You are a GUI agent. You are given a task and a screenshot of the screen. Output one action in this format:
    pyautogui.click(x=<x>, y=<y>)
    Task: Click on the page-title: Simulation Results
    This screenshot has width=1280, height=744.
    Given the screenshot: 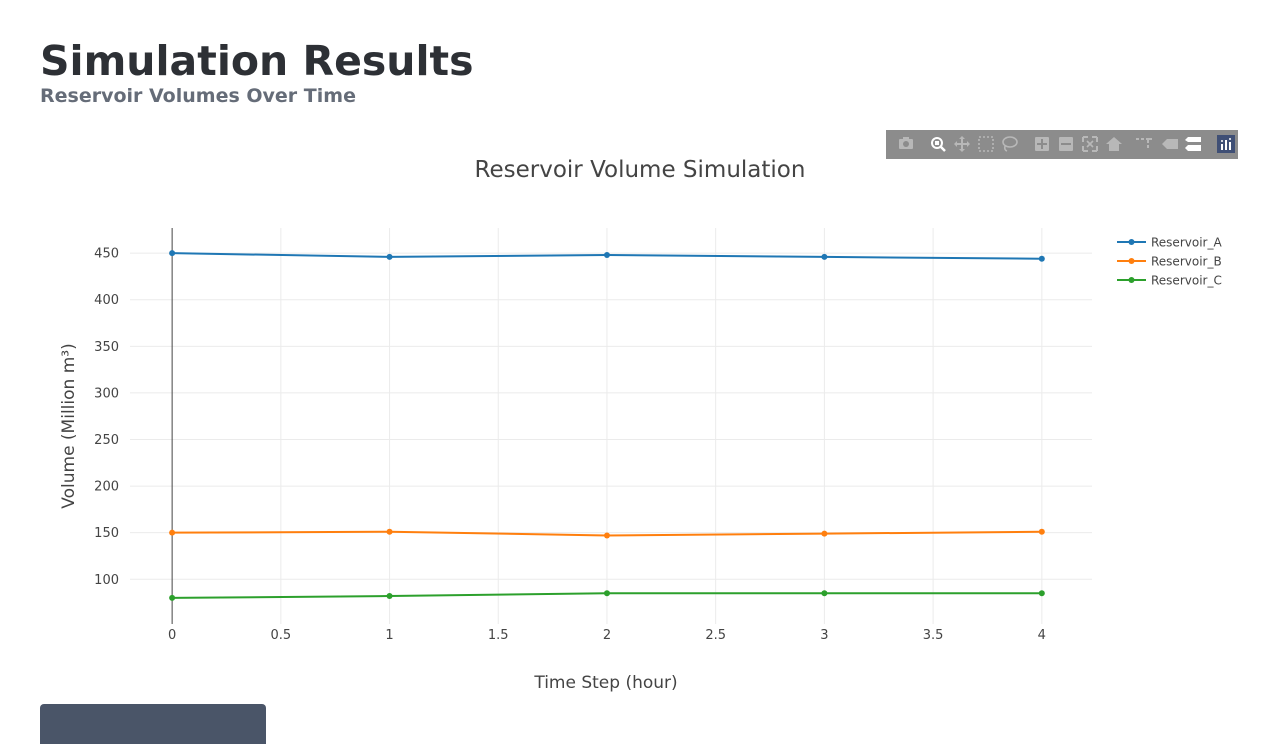 What is the action you would take?
    pyautogui.click(x=257, y=61)
    